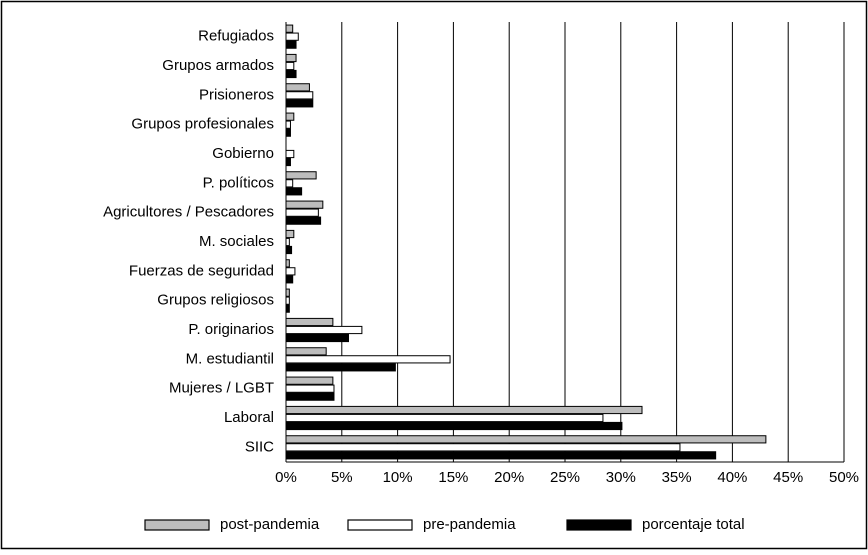 The height and width of the screenshot is (555, 868). Describe the element at coordinates (621, 477) in the screenshot. I see `x-tick-label: 30%` at that location.